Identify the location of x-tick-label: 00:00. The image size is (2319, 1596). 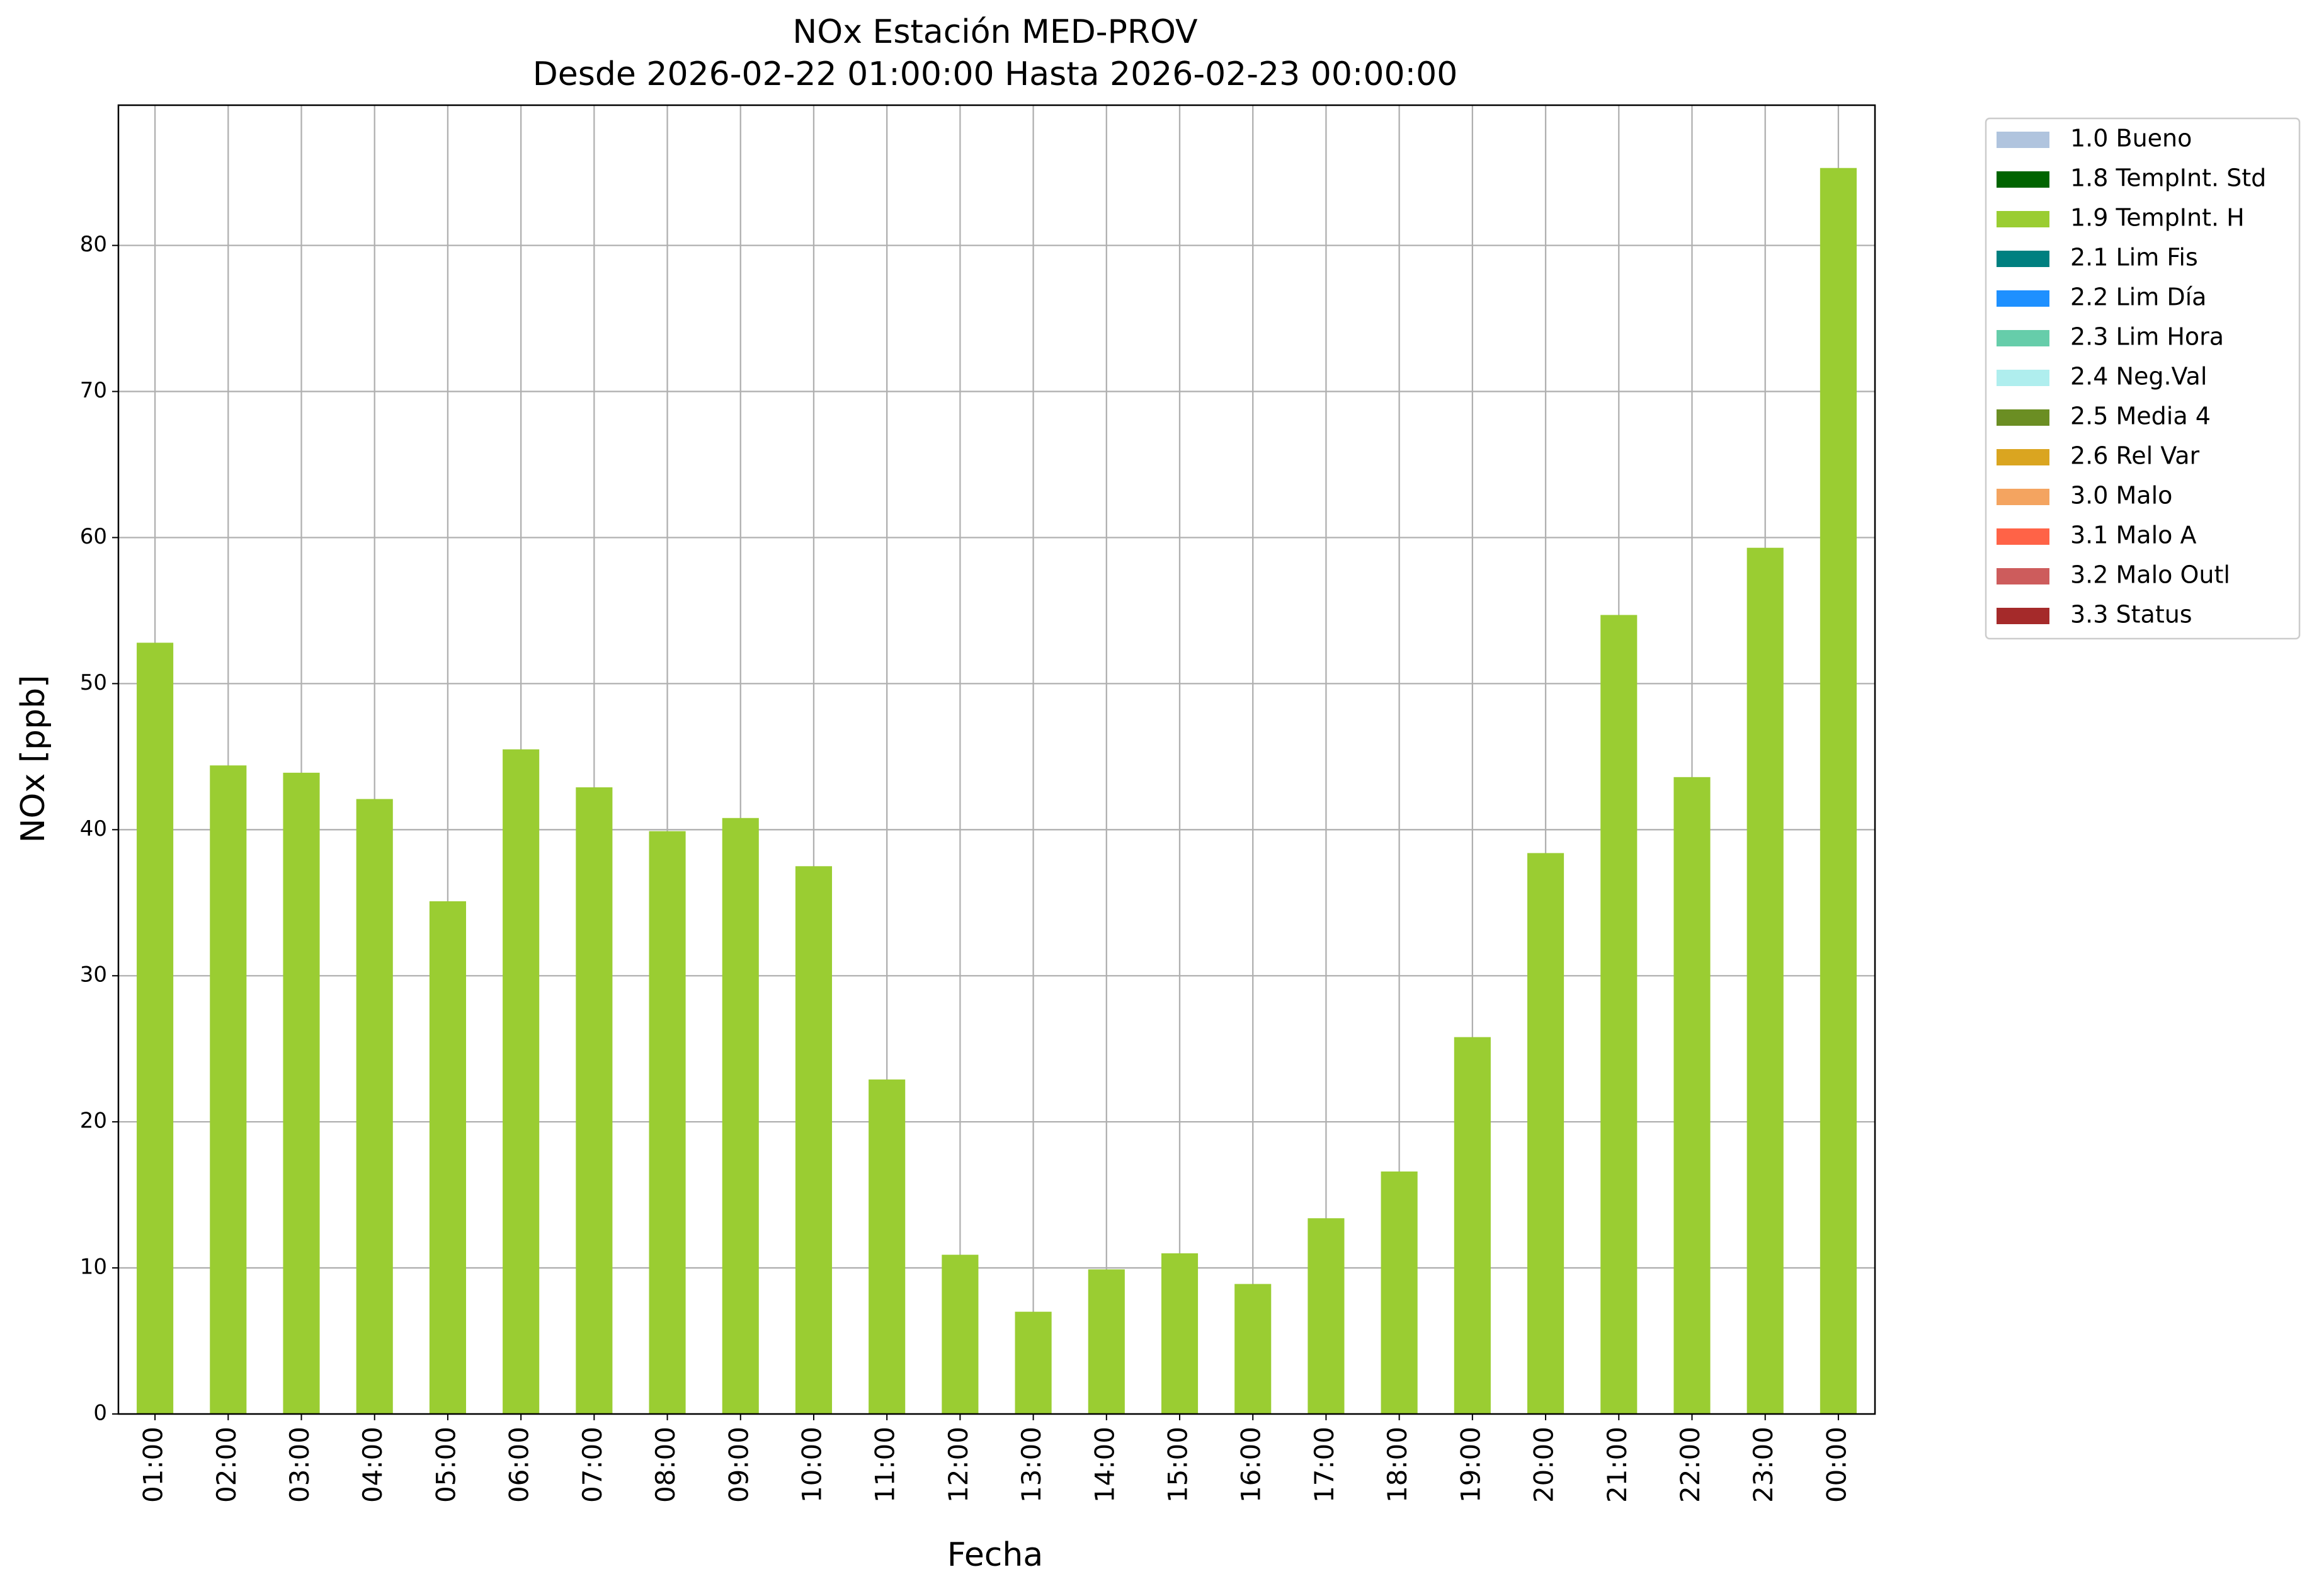
(1836, 1465).